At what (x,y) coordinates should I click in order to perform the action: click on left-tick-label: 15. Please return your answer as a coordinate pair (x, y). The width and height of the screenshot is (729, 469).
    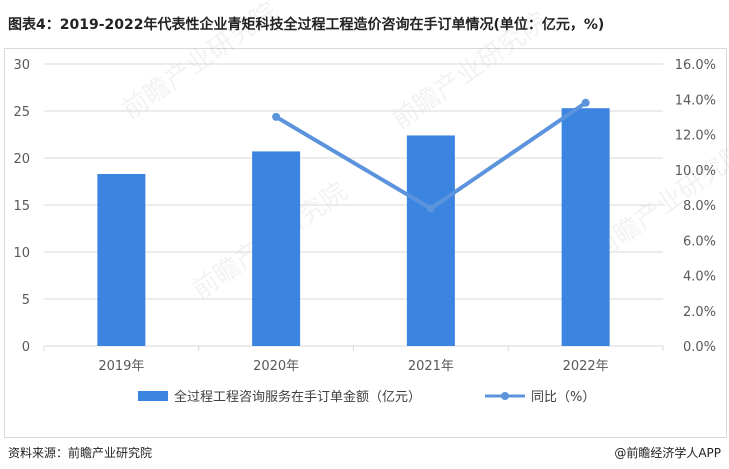
    Looking at the image, I should click on (21, 206).